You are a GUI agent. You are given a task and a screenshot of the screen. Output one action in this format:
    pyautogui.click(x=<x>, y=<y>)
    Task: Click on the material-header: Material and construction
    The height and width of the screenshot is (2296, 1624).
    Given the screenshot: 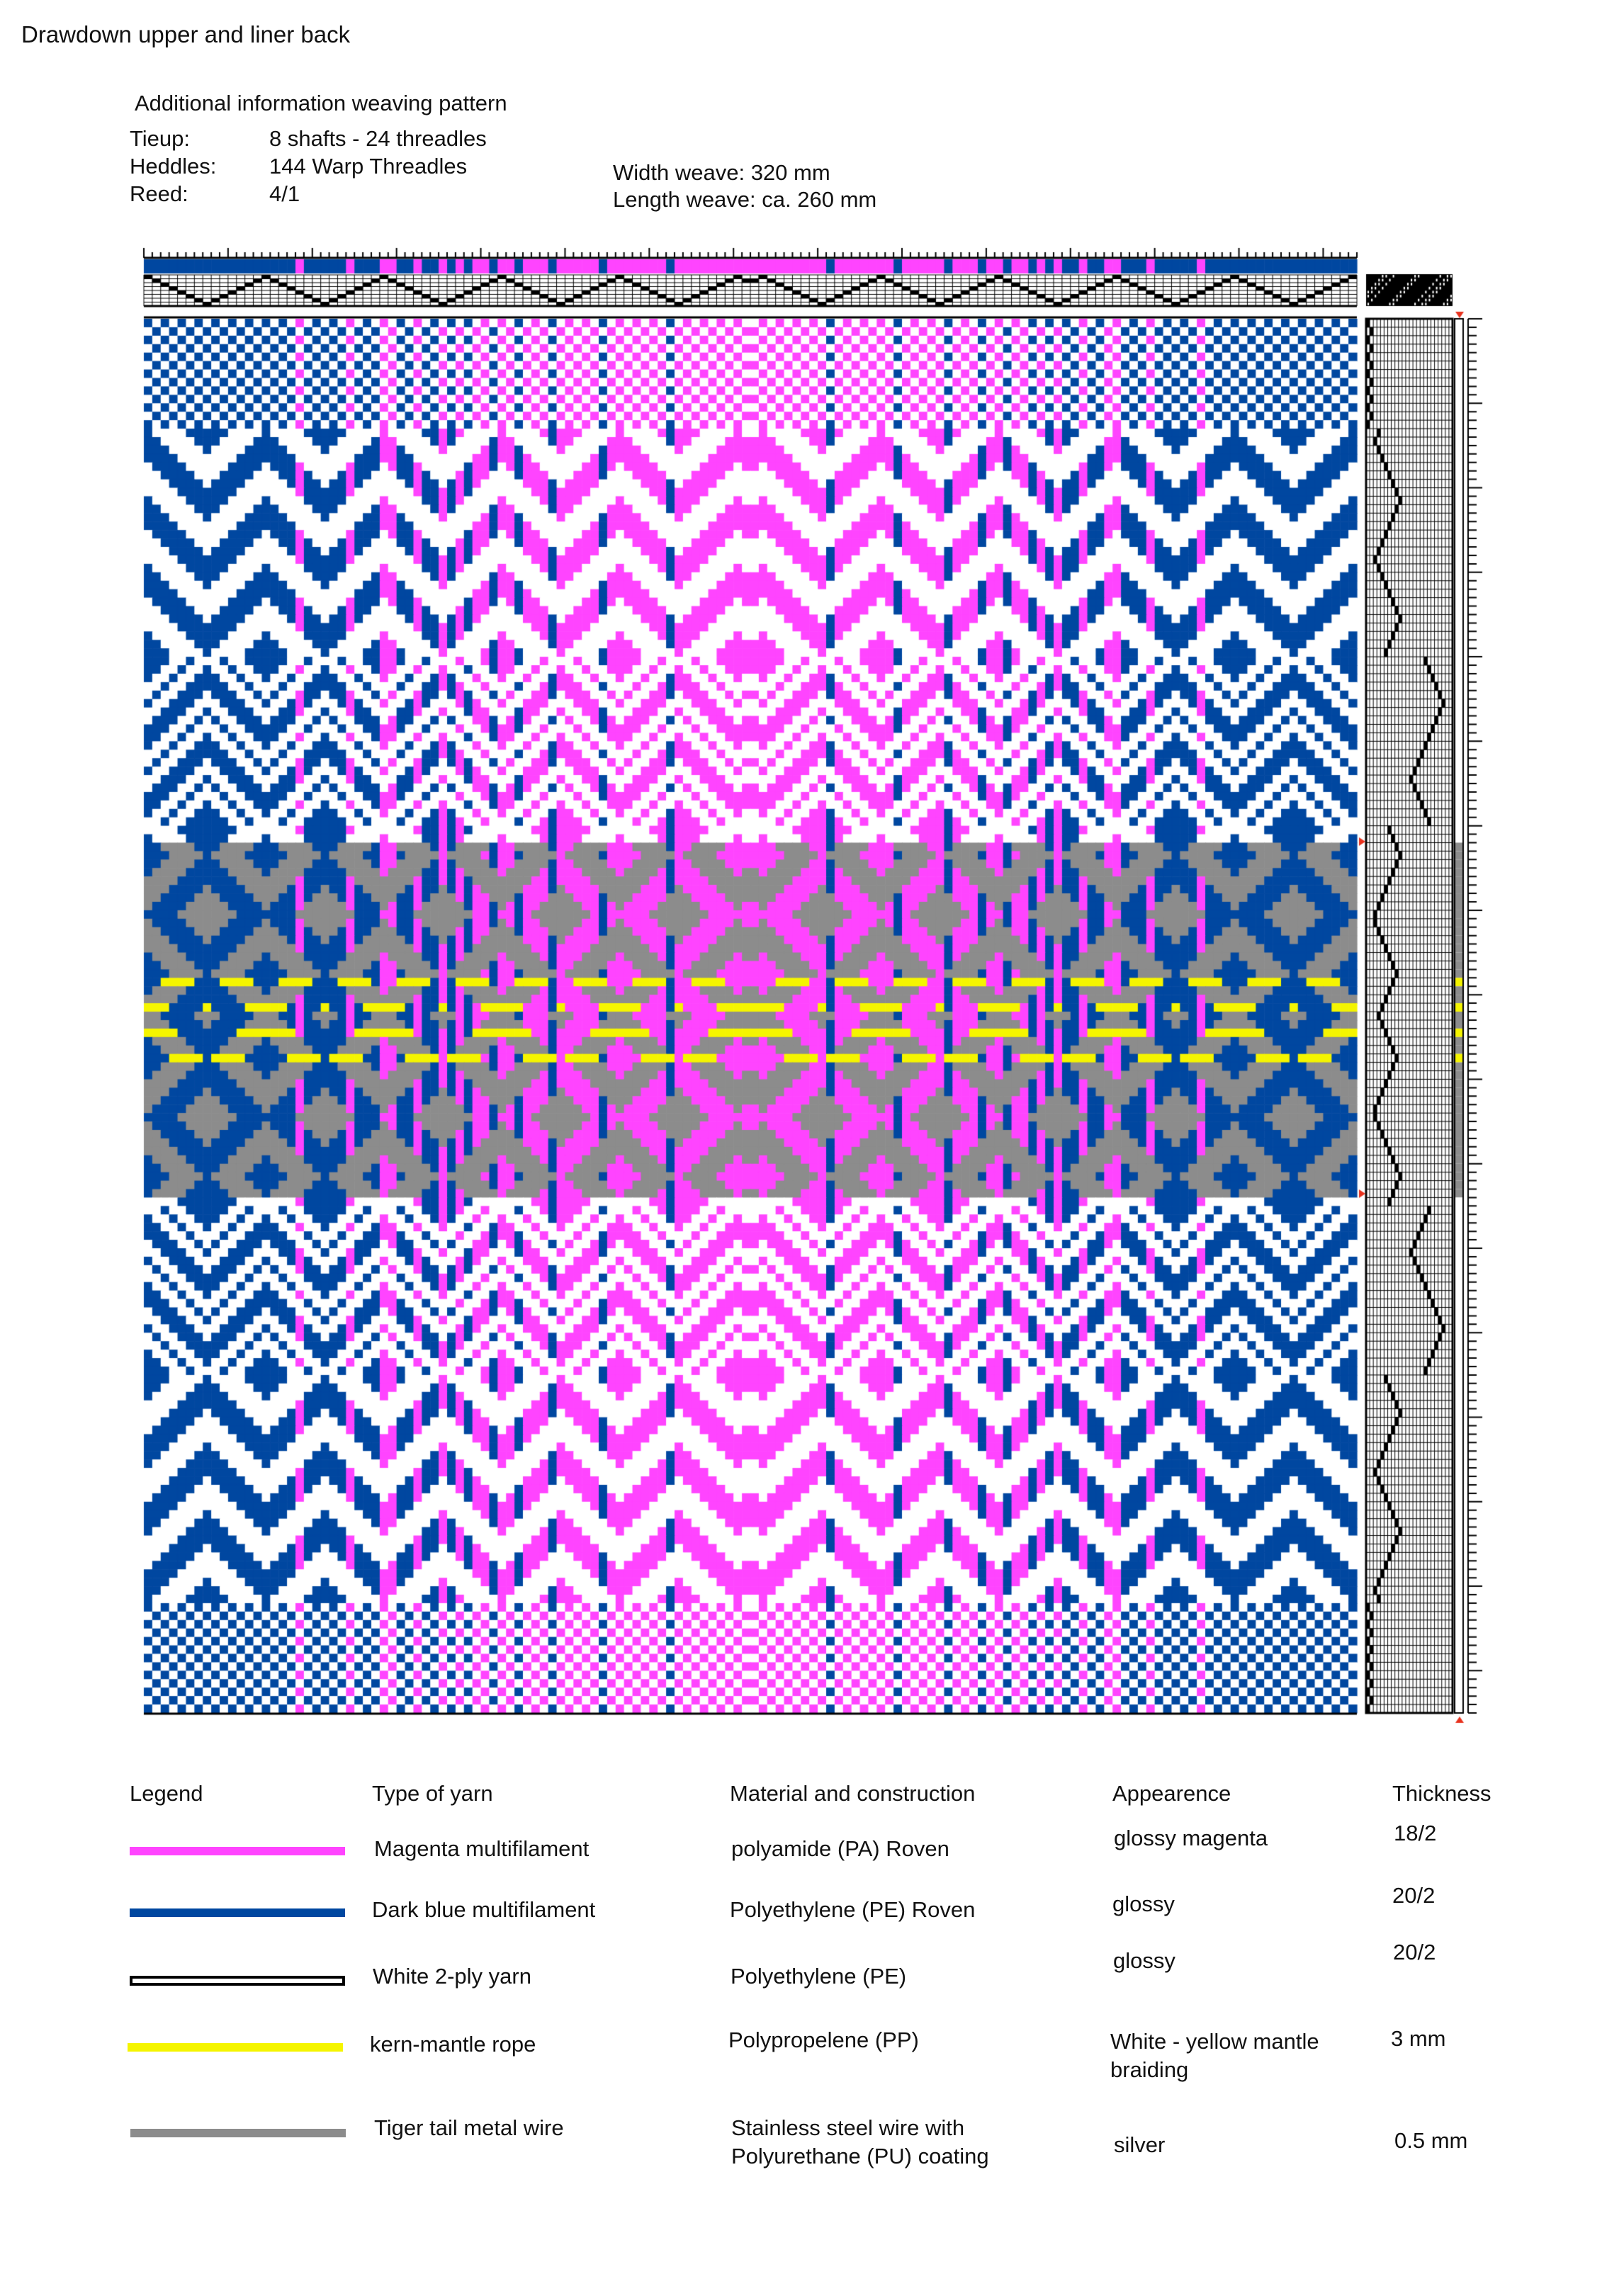 What is the action you would take?
    pyautogui.click(x=853, y=1793)
    